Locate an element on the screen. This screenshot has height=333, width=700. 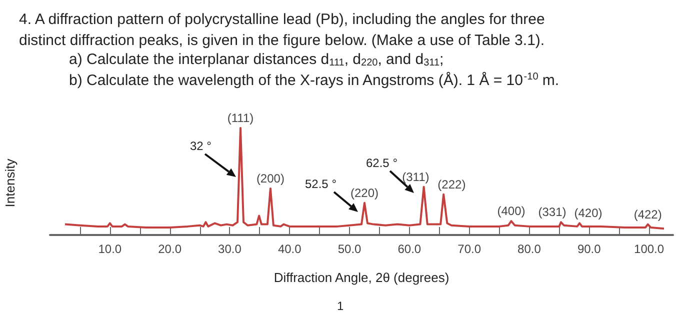
x-tick-label: 80.0 is located at coordinates (530, 249).